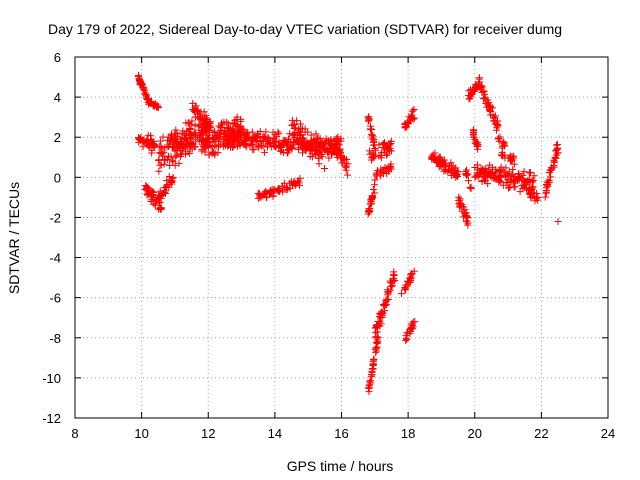 Image resolution: width=640 pixels, height=480 pixels. What do you see at coordinates (55, 258) in the screenshot?
I see `y-tick-label: -4` at bounding box center [55, 258].